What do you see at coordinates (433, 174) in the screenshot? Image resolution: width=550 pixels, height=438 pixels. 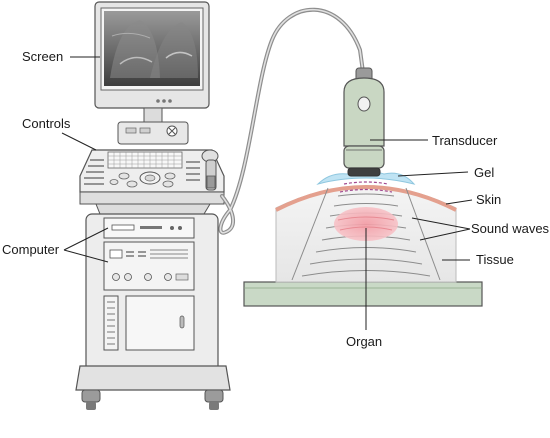 I see `leader-gel` at bounding box center [433, 174].